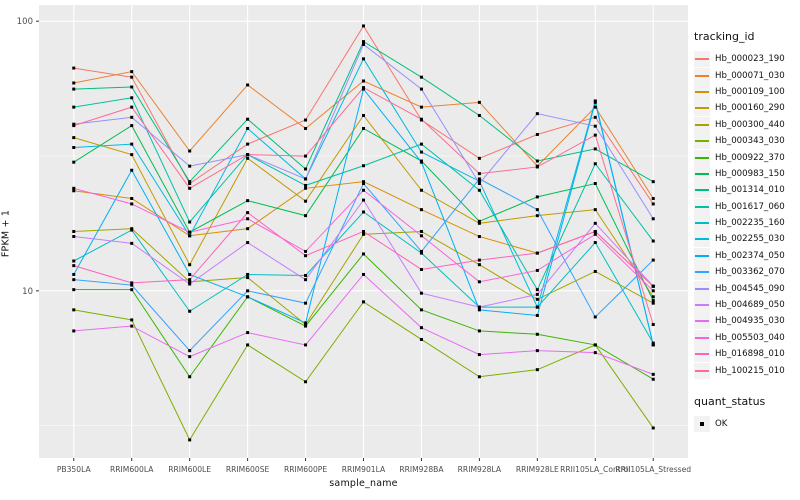 Image resolution: width=800 pixels, height=500 pixels. What do you see at coordinates (747, 91) in the screenshot?
I see `legend-entry-Hb_000109_100: Hb_000109_100` at bounding box center [747, 91].